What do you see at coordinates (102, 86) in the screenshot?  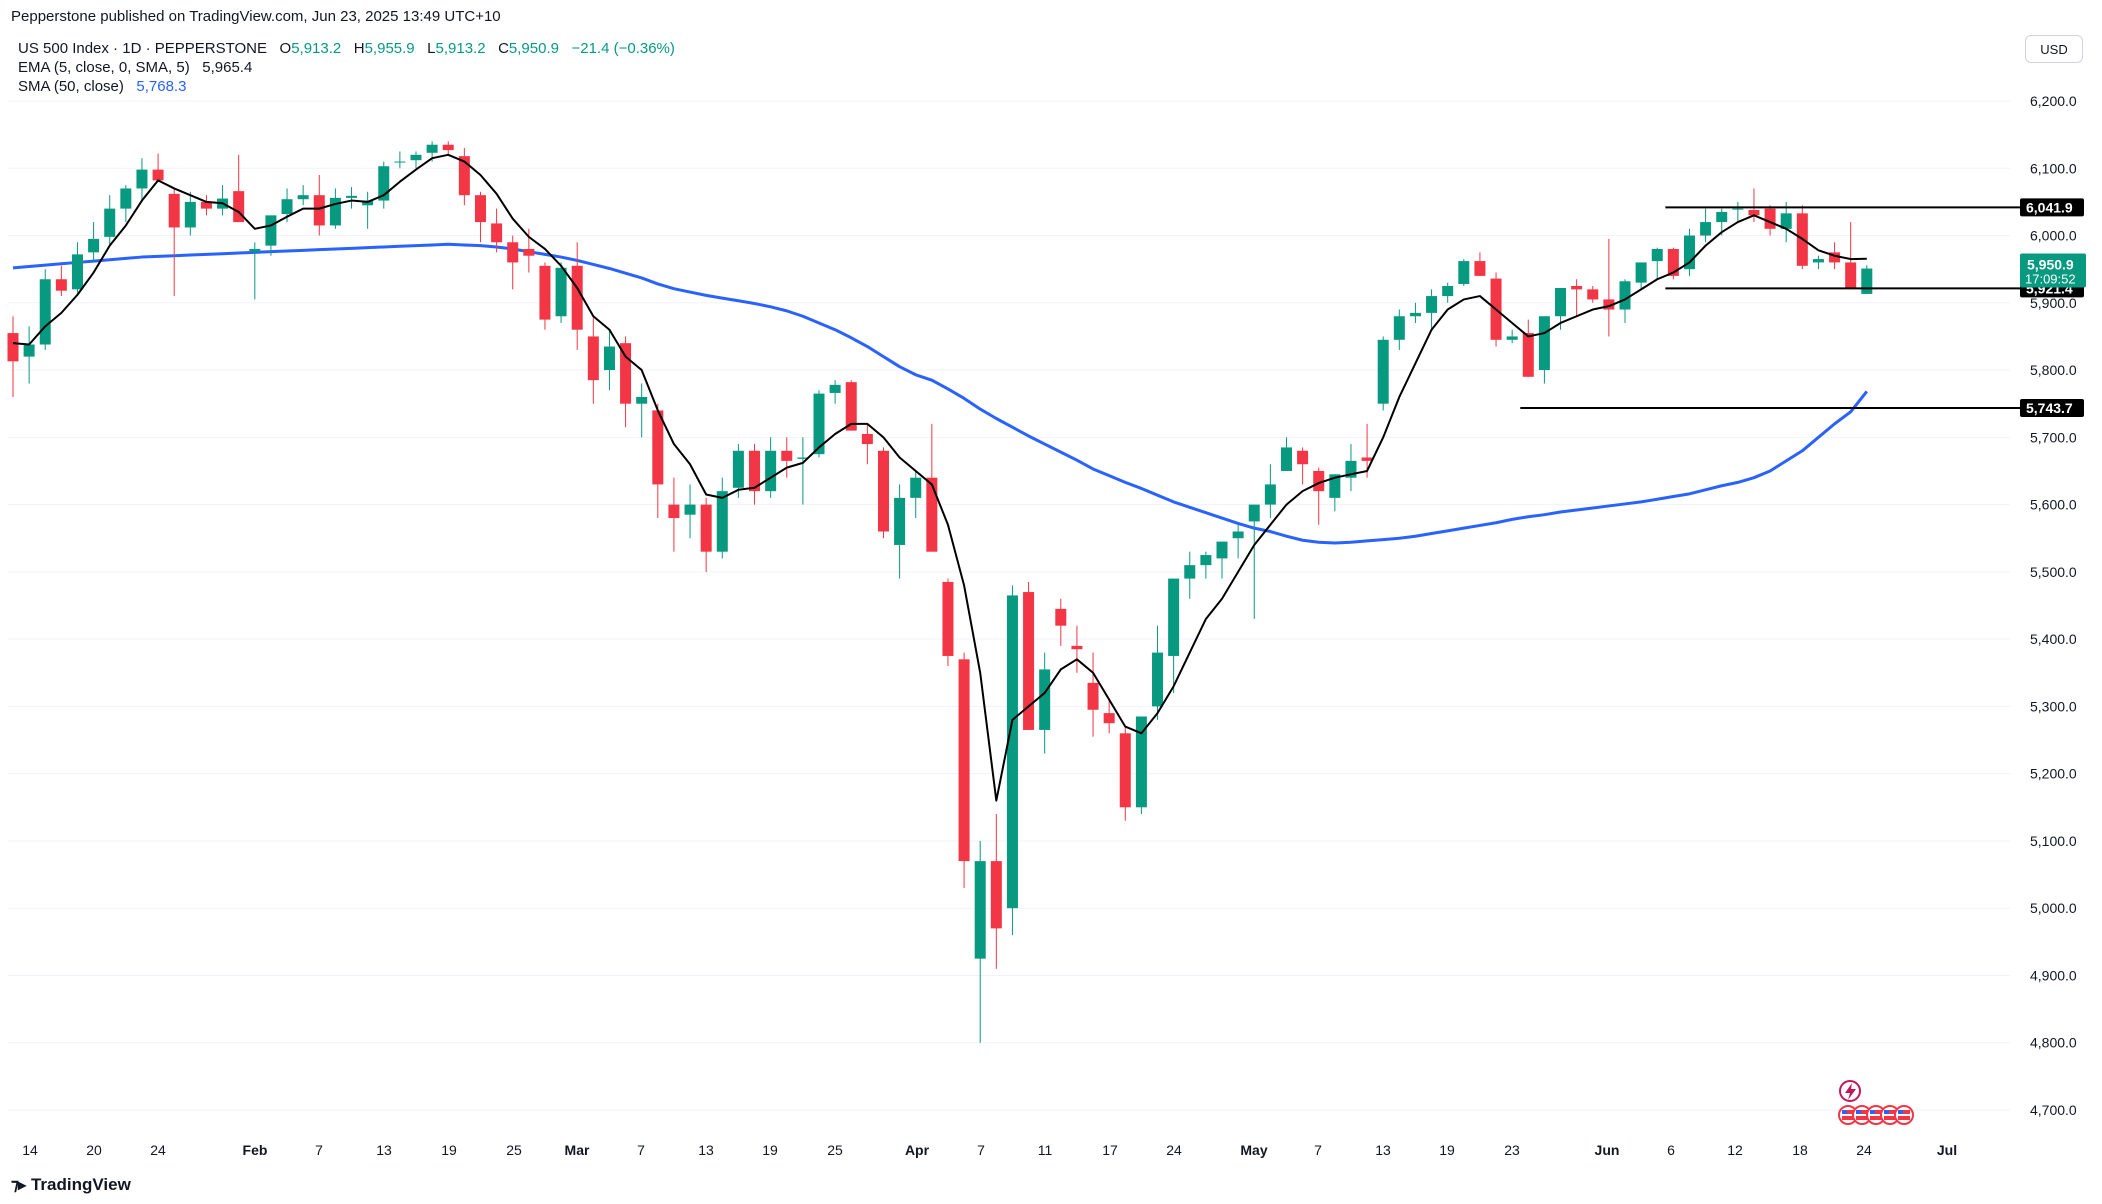 I see `legend-sma: SMA (50, close) 5,768.3` at bounding box center [102, 86].